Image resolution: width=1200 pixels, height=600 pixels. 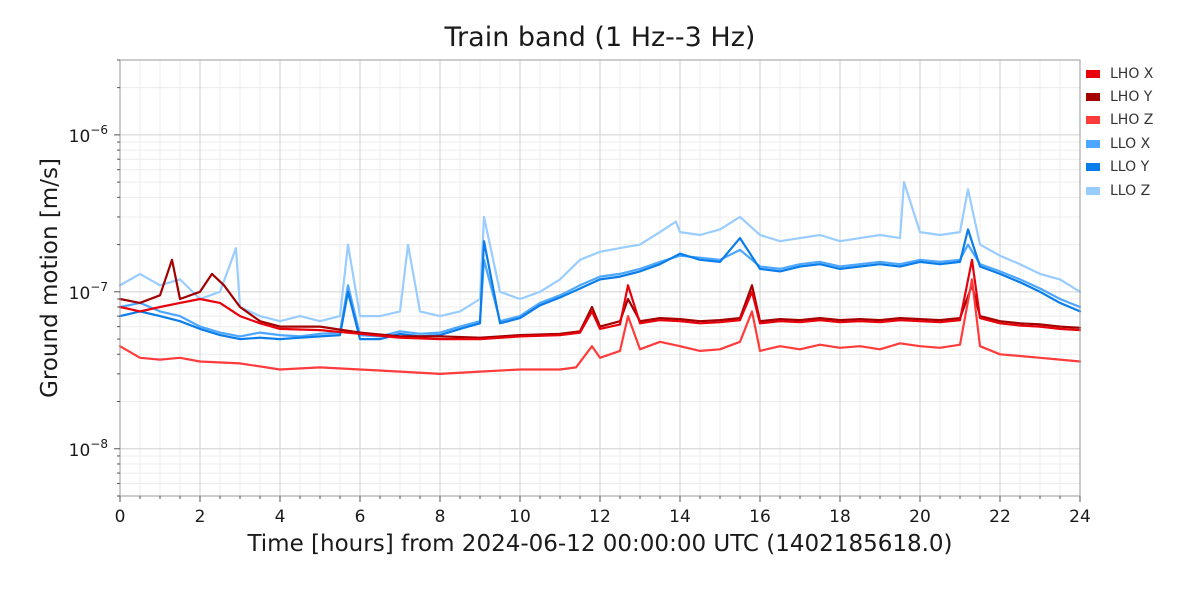 What do you see at coordinates (1130, 190) in the screenshot?
I see `legend-label: LLO Z` at bounding box center [1130, 190].